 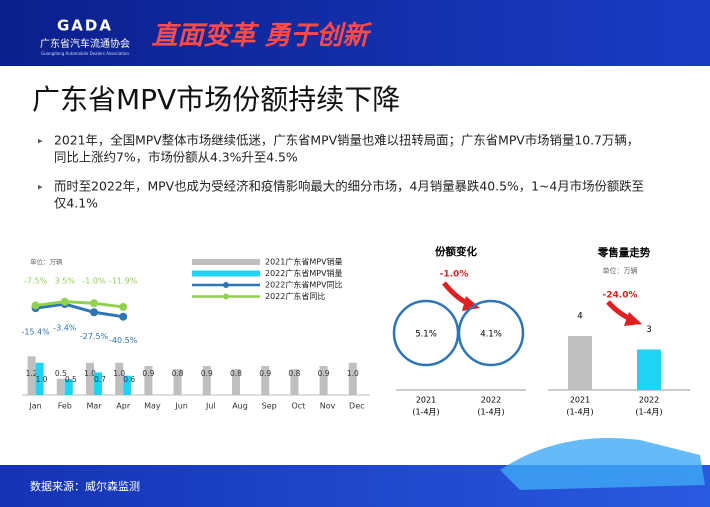 I want to click on share-circle, so click(x=491, y=333).